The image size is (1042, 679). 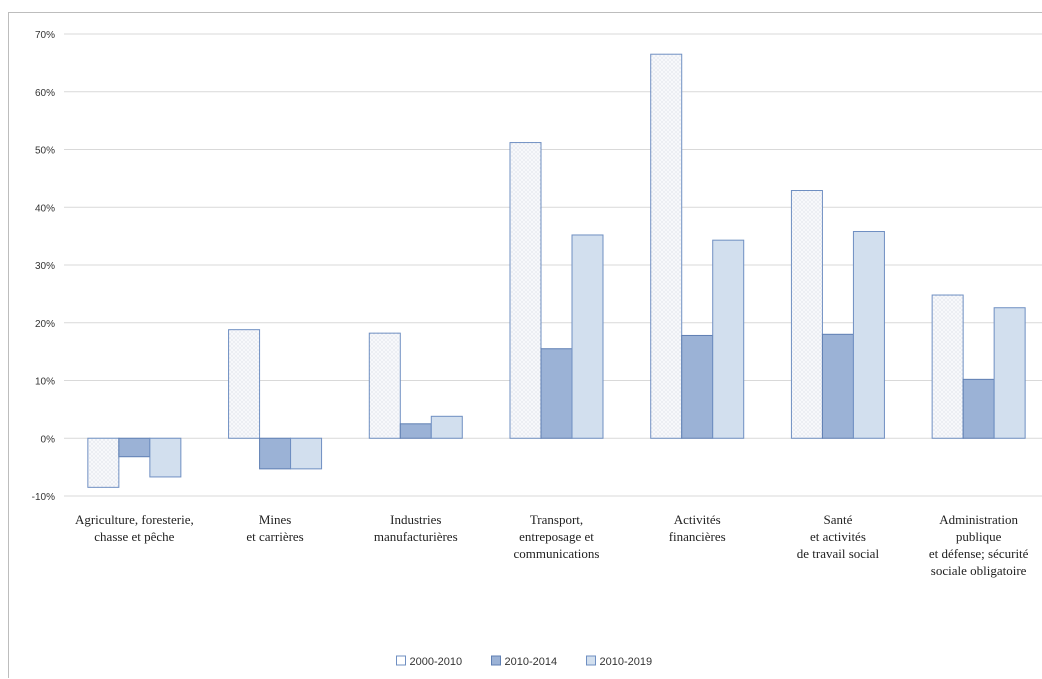 I want to click on y-tick-label: 50%, so click(x=45, y=151).